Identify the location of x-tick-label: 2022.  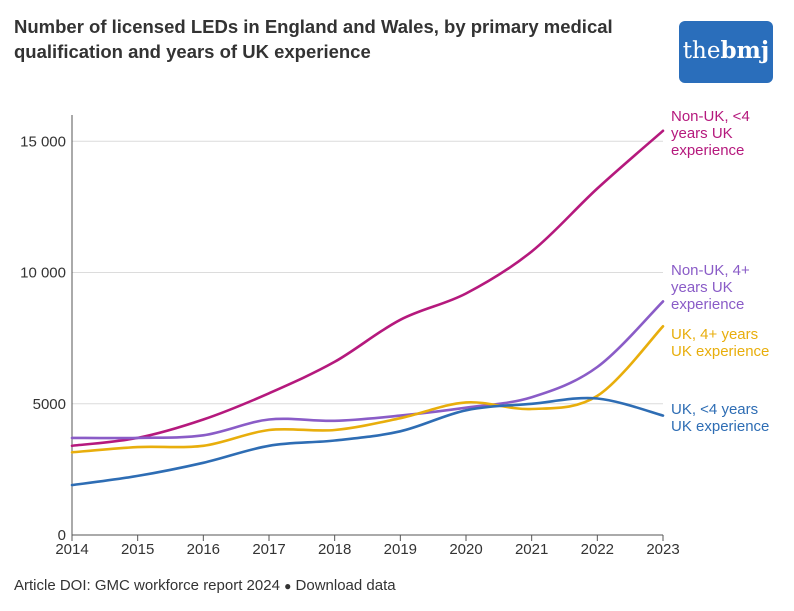
(597, 549).